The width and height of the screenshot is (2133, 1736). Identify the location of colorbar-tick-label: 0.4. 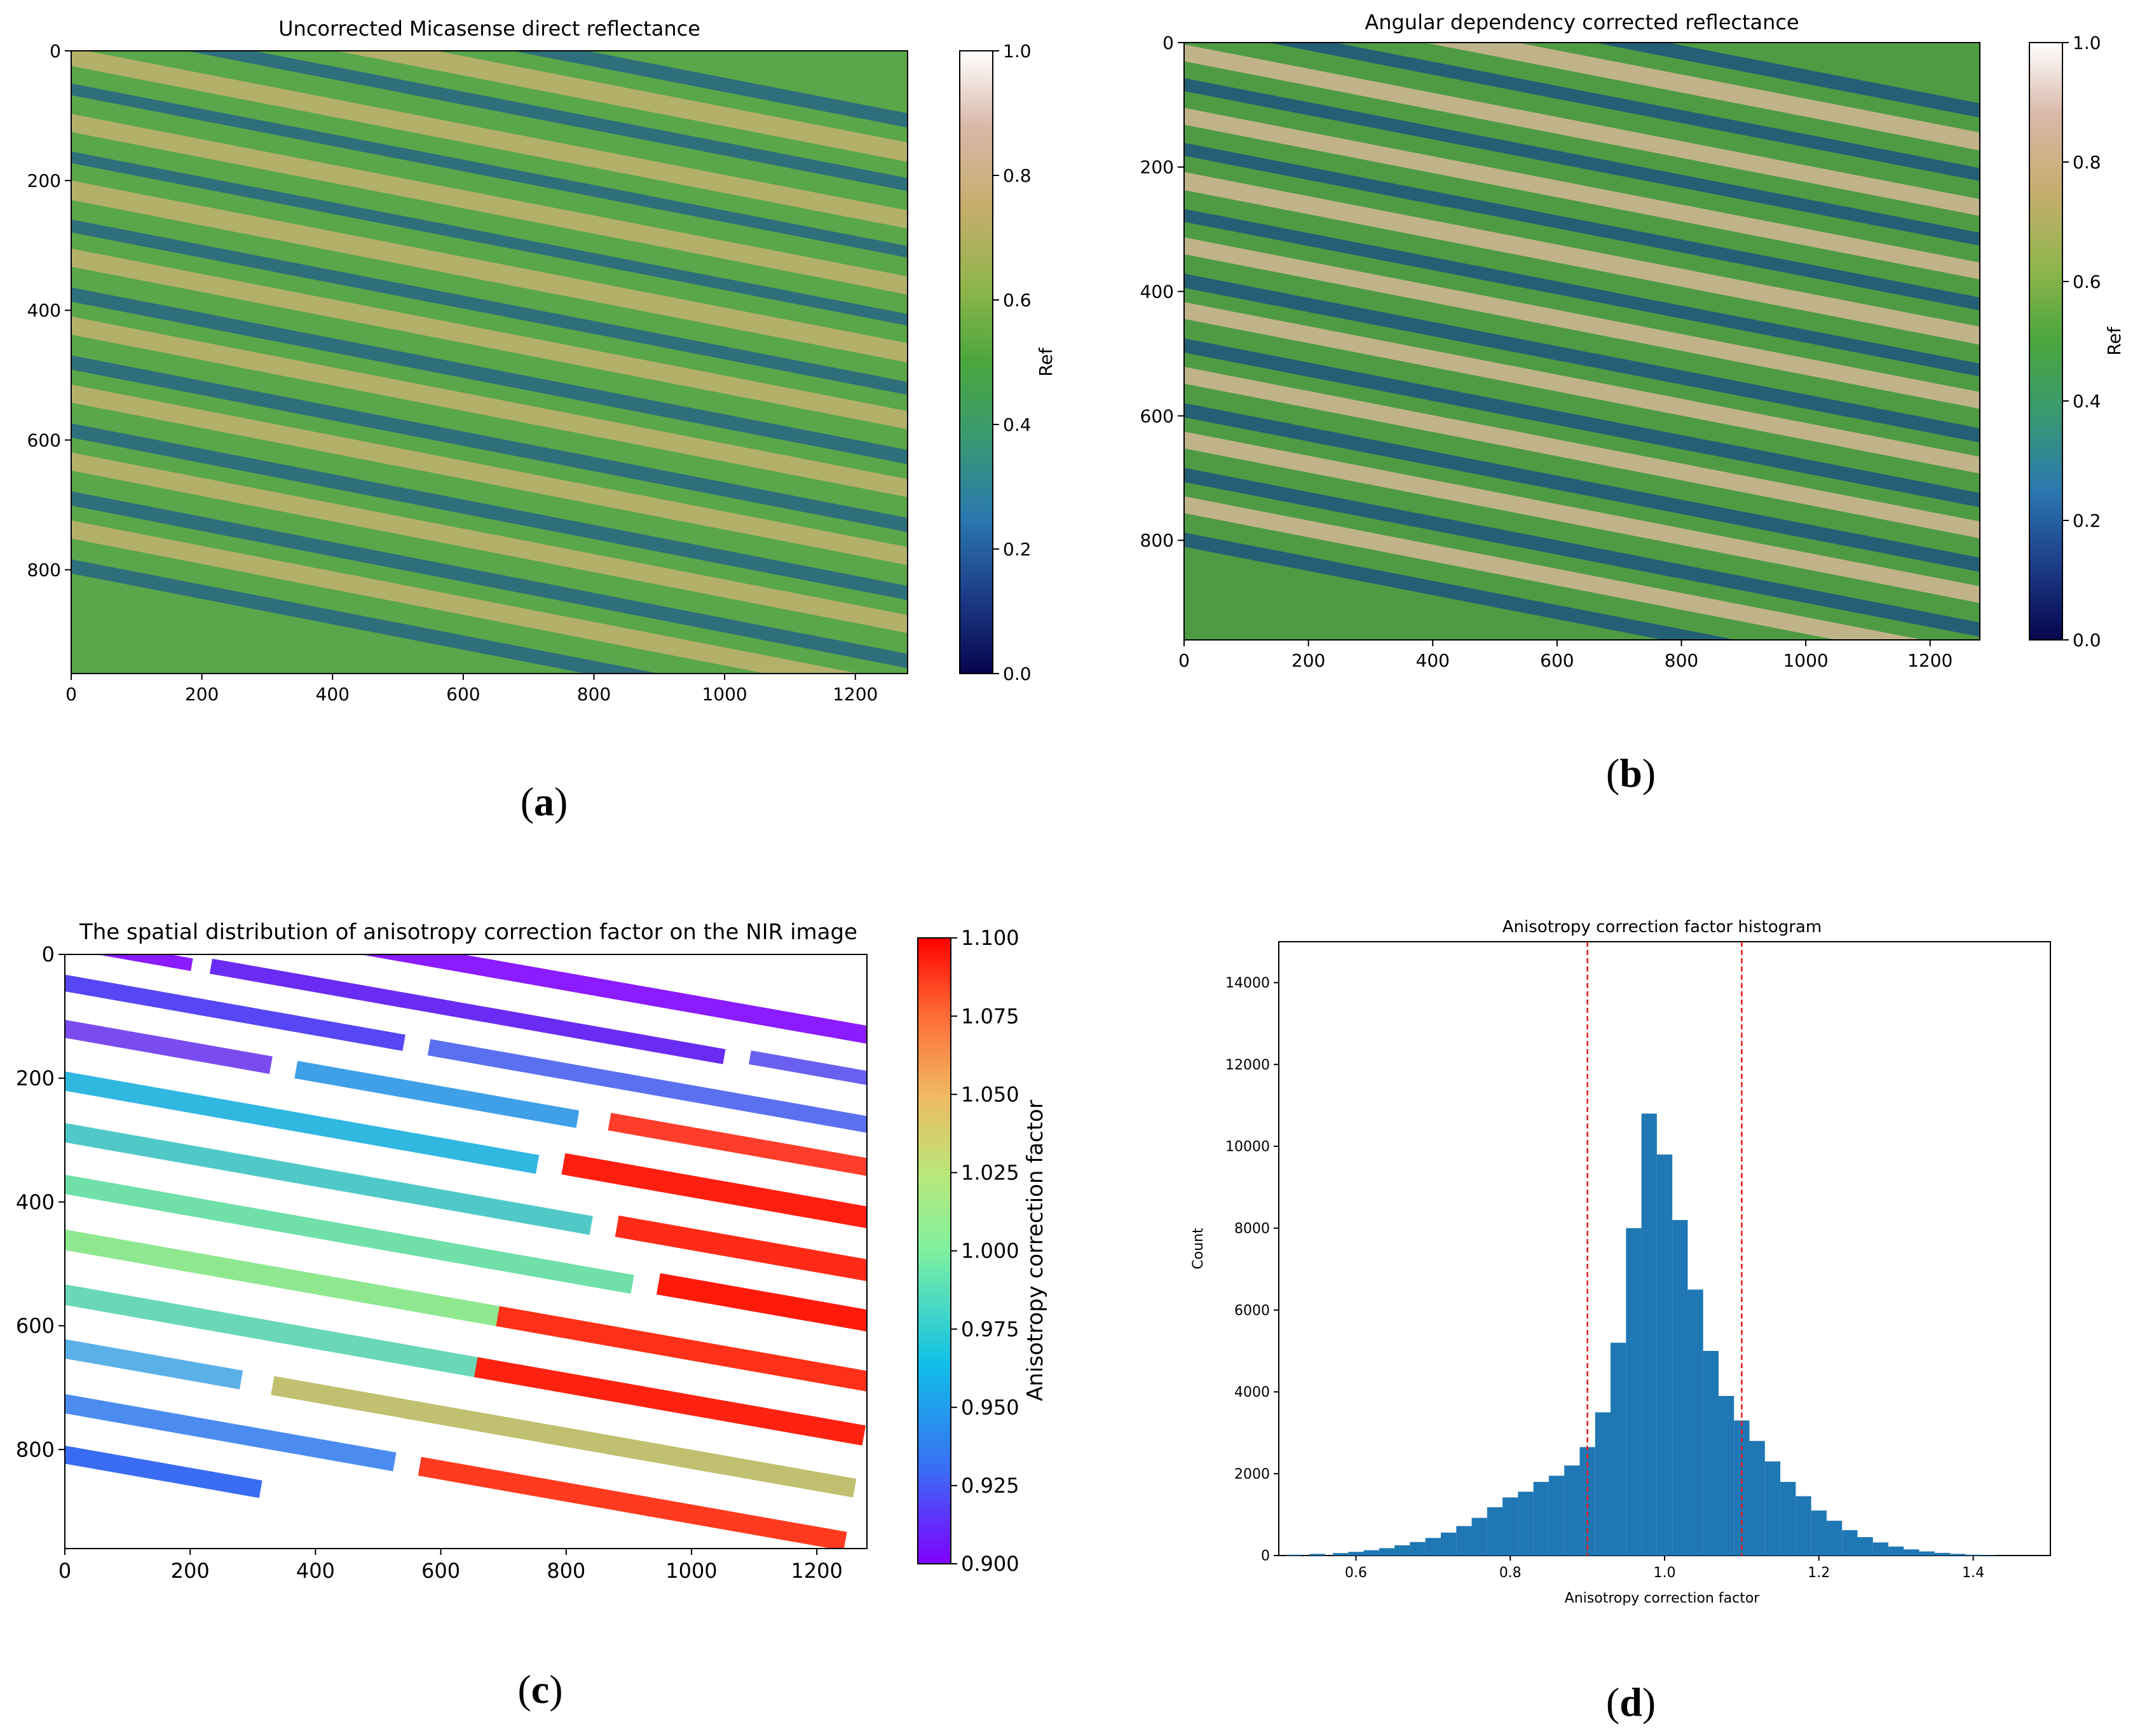
(1017, 424).